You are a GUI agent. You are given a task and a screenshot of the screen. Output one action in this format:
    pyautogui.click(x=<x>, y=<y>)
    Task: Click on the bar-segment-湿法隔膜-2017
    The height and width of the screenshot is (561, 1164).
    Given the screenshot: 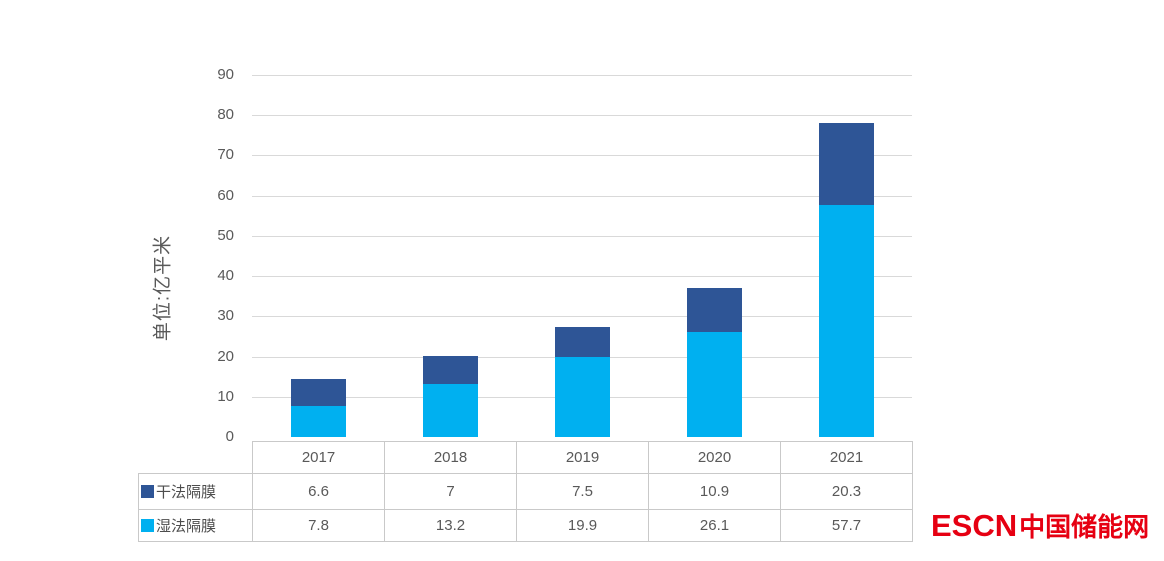 What is the action you would take?
    pyautogui.click(x=318, y=421)
    